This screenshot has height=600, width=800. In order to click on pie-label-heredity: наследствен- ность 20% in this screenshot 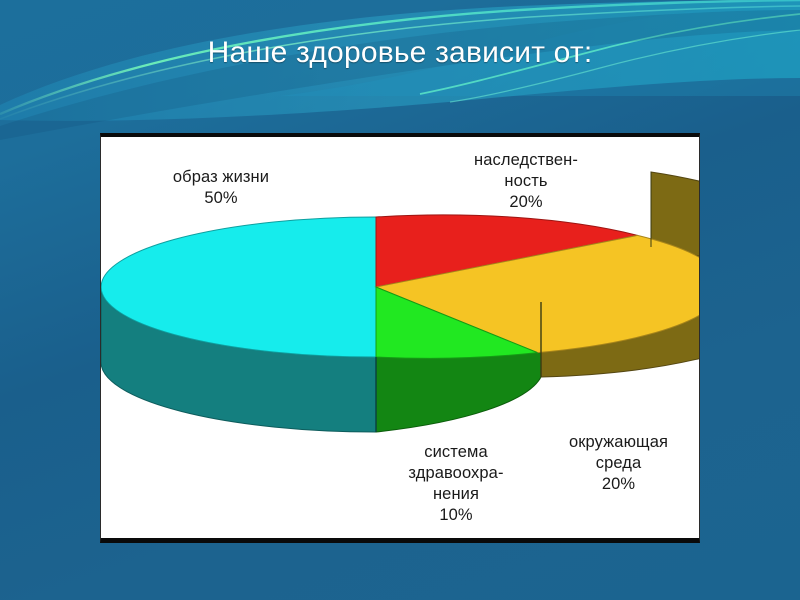, I will do `click(526, 181)`.